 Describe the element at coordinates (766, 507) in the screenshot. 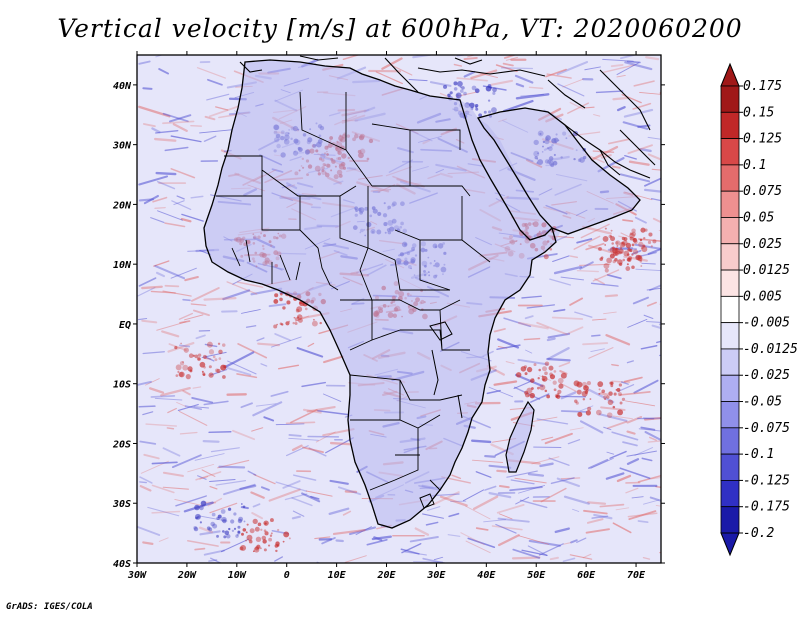

I see `colorbar-label: -0.175` at that location.